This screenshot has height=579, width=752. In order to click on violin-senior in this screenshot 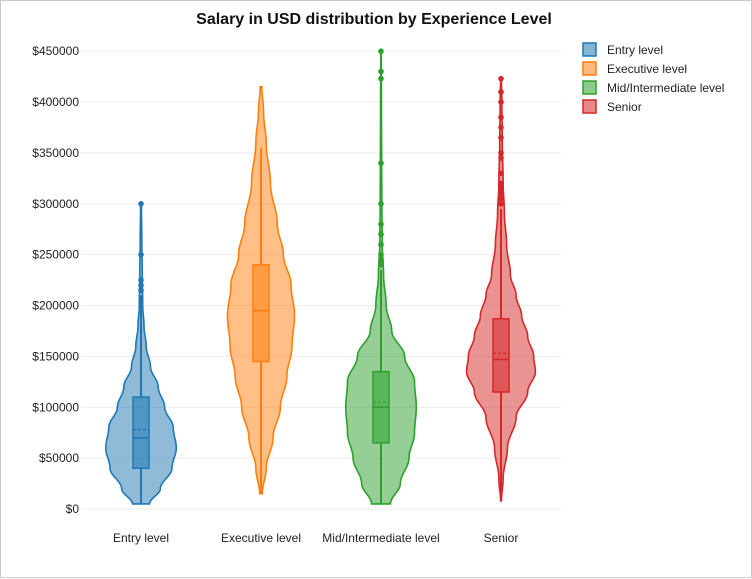, I will do `click(501, 288)`.